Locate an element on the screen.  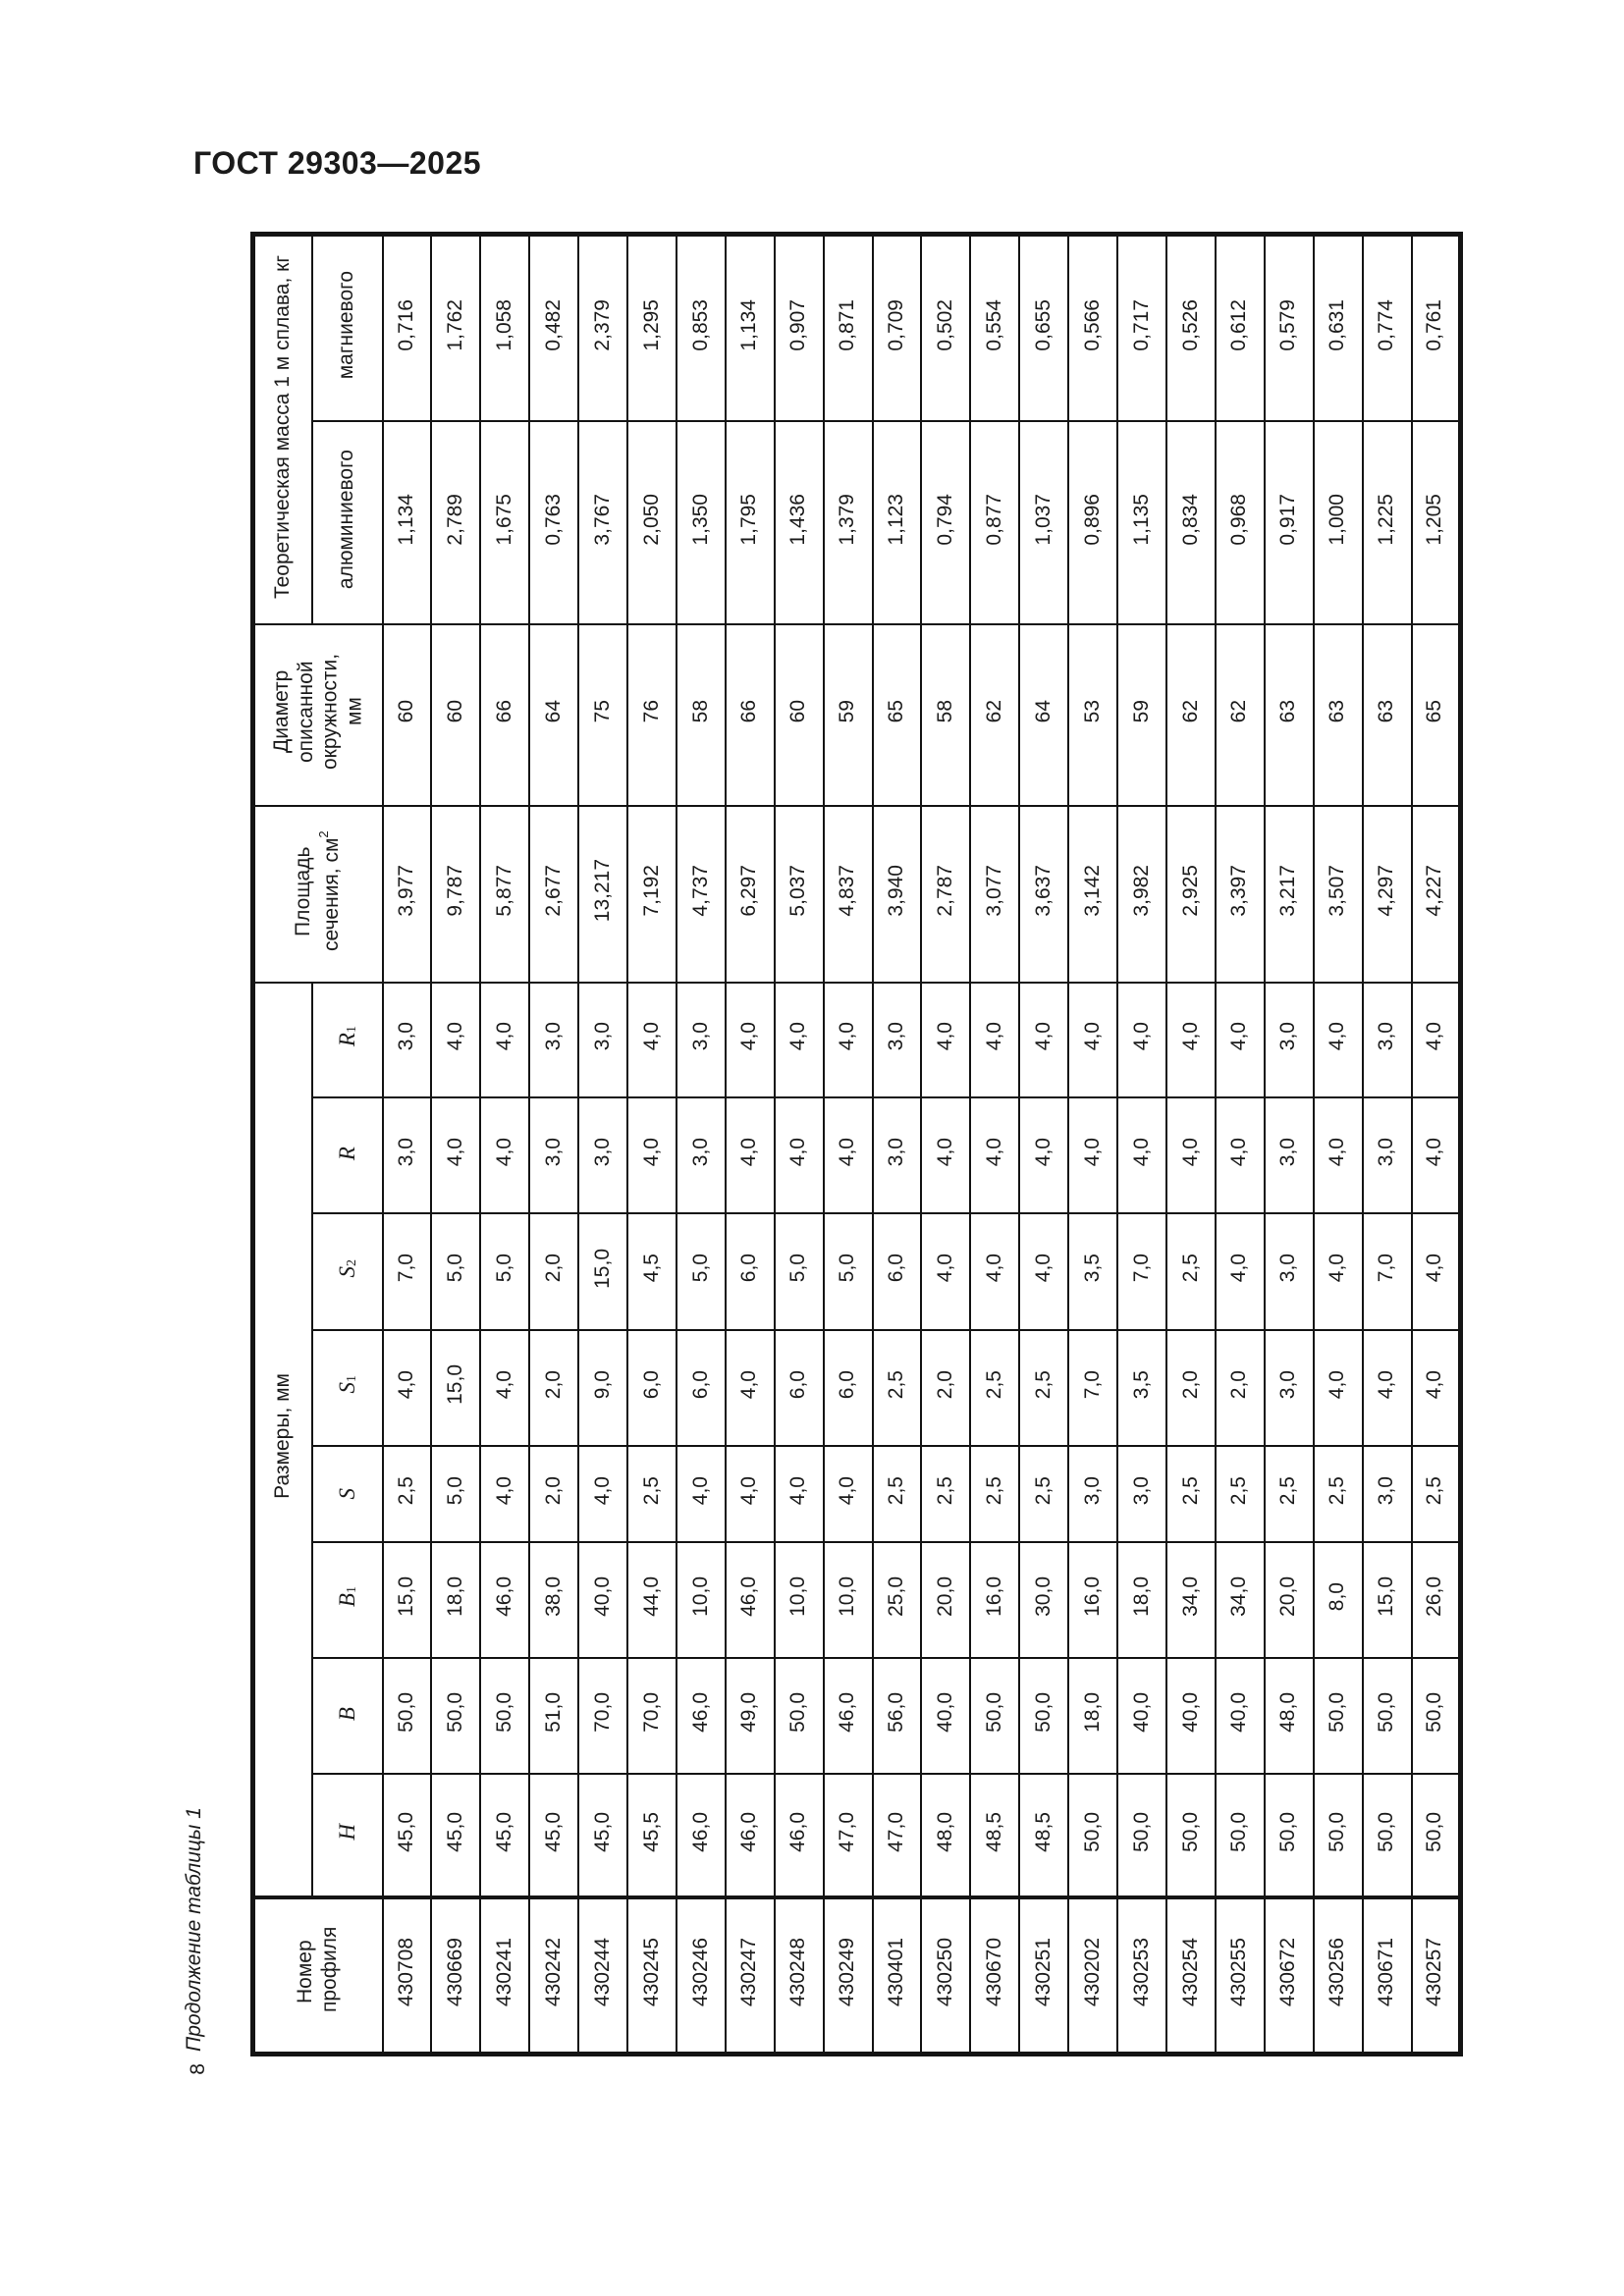
cell-area-12: 2,787 is located at coordinates (946, 894).